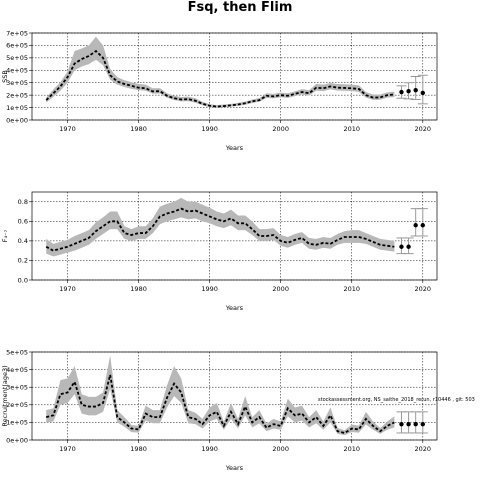 This screenshot has height=480, width=480. I want to click on y-tick-label: 0.0, so click(23, 280).